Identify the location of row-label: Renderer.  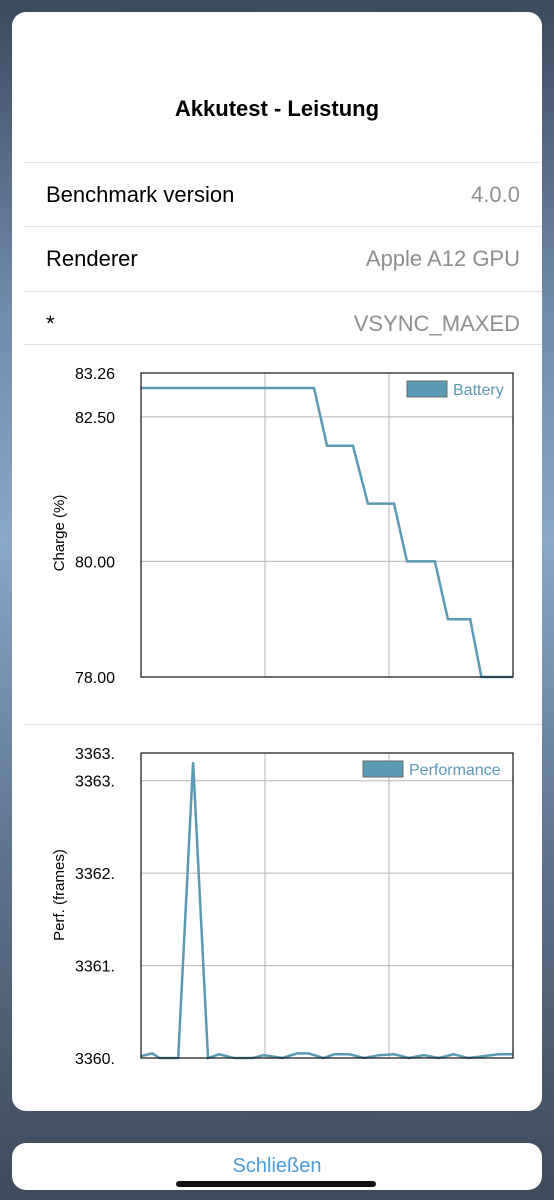
(92, 258).